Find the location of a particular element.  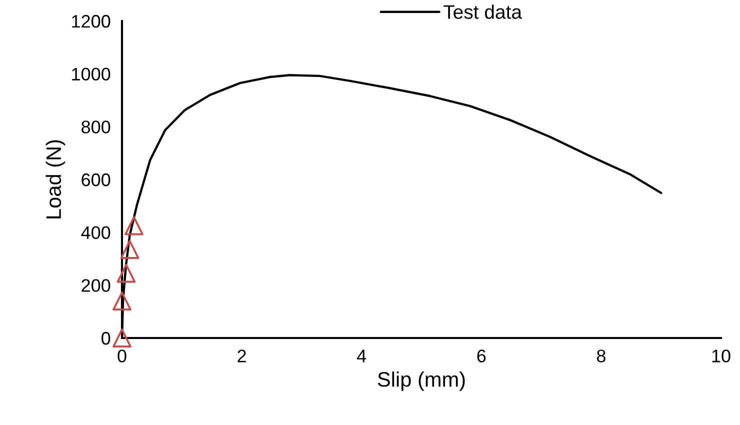

x-tick-label: 0 is located at coordinates (122, 356).